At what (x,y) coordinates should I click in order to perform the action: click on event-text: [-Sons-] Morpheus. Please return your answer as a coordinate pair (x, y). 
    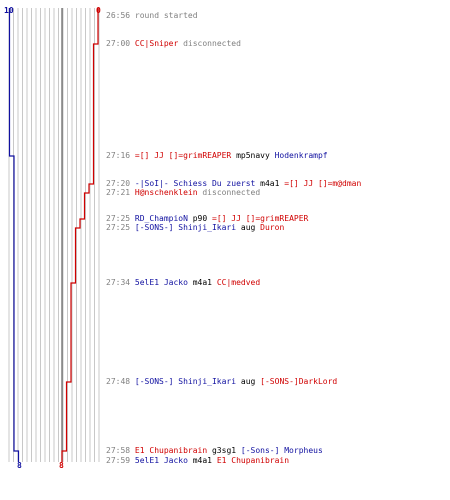
    Looking at the image, I should click on (281, 450).